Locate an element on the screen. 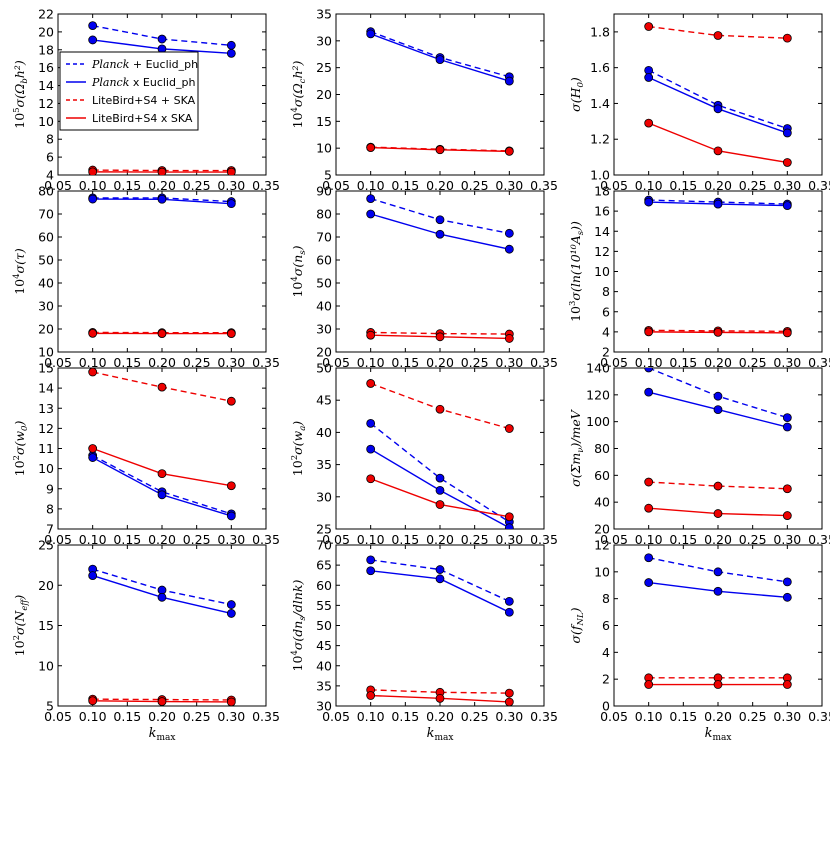  y-tick-label: 7 is located at coordinates (50, 529).